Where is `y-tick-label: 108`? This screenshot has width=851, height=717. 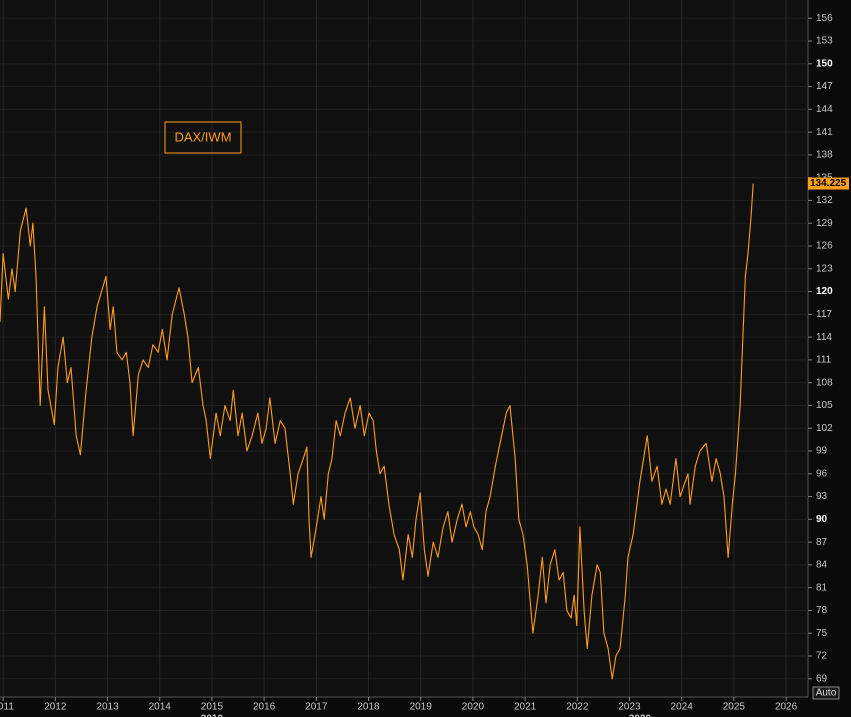 y-tick-label: 108 is located at coordinates (824, 382).